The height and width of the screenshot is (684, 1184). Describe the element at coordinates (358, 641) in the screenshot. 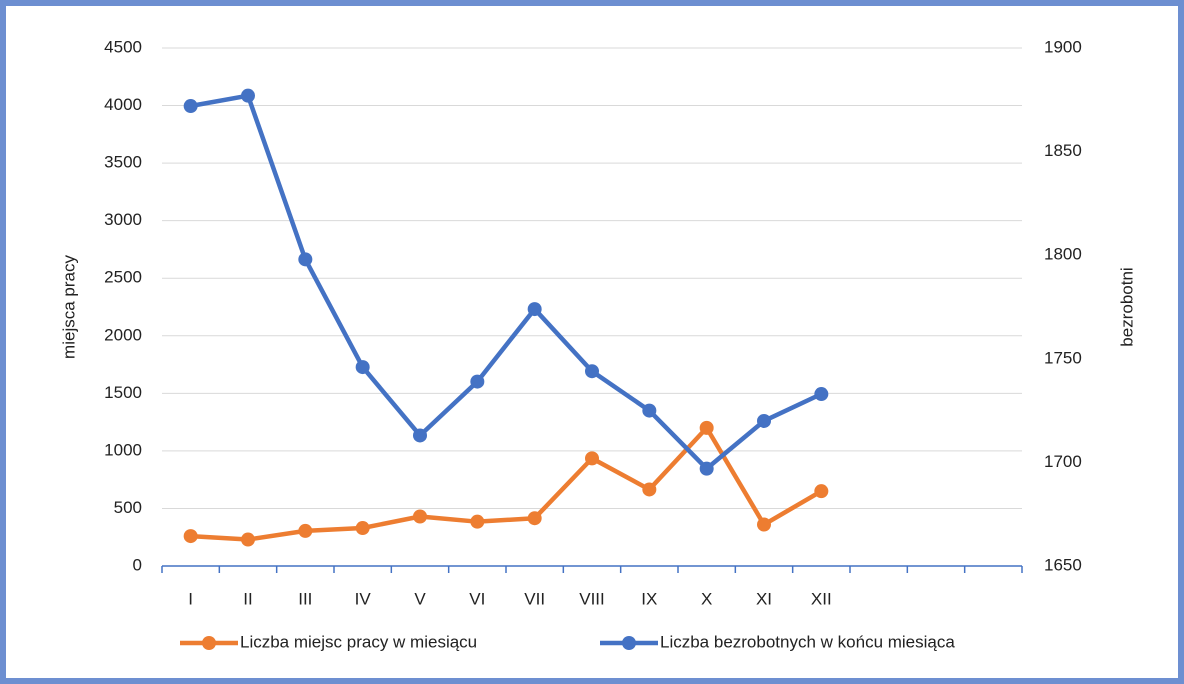

I see `legend-label: Liczba miejsc pracy w miesiącu` at that location.